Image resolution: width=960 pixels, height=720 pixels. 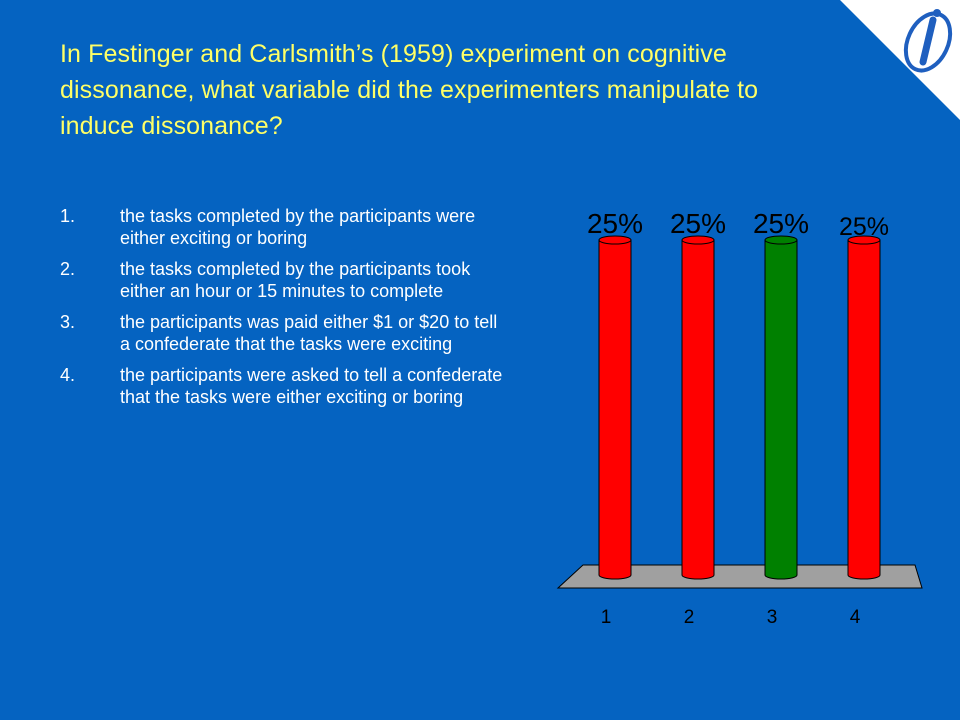 I want to click on x-tick-label: 3, so click(x=772, y=617).